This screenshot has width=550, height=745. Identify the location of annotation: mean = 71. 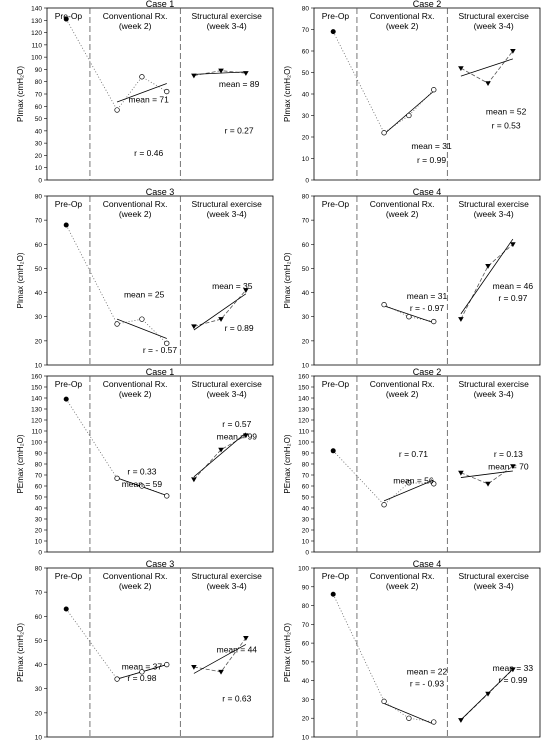
(148, 100).